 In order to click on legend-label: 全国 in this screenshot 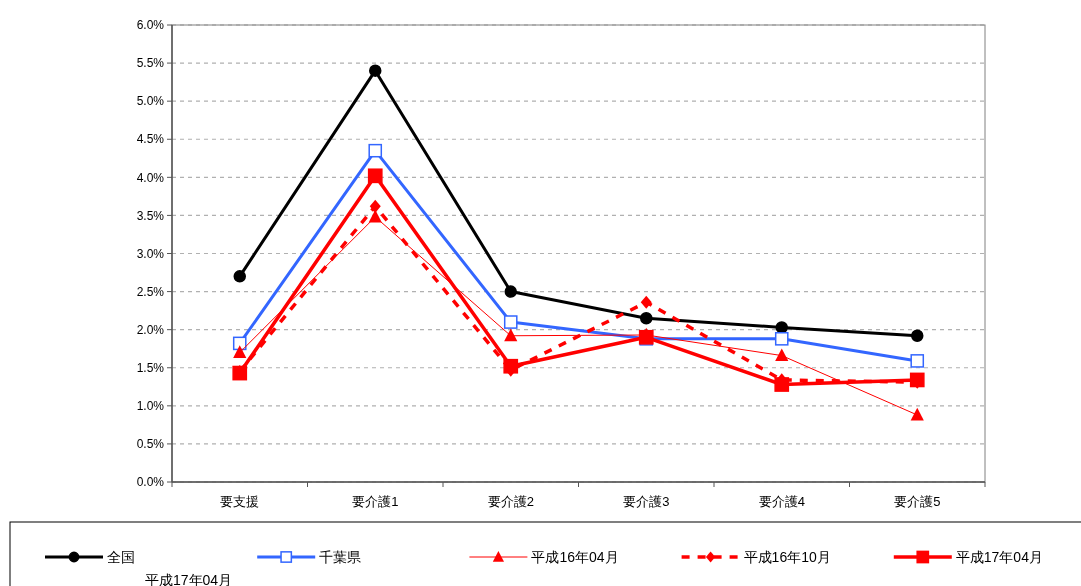, I will do `click(121, 556)`.